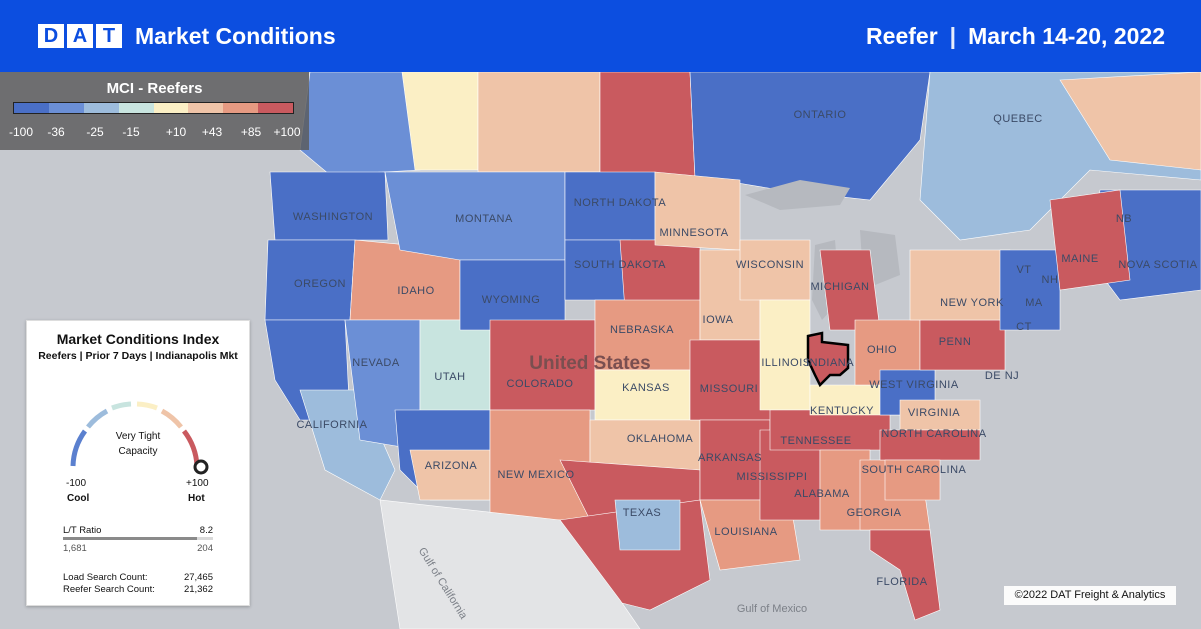  I want to click on load-search-row: Load Search Count: 27,465, so click(138, 577).